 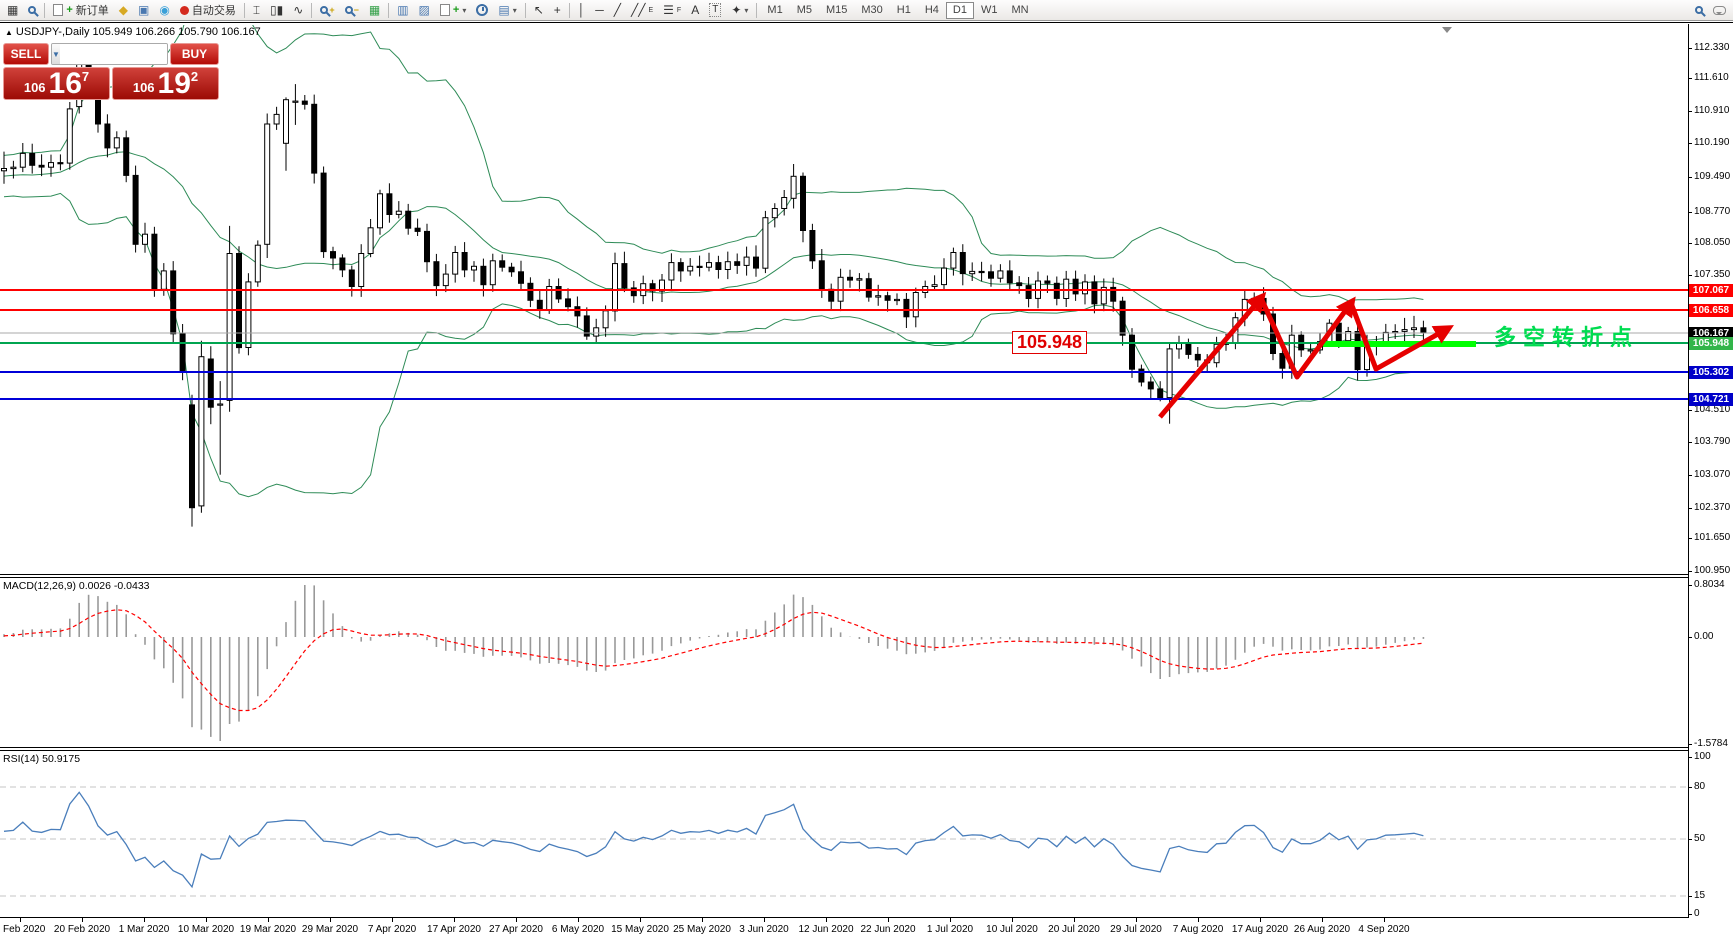 What do you see at coordinates (888, 929) in the screenshot?
I see `date-label: 22 Jun 2020` at bounding box center [888, 929].